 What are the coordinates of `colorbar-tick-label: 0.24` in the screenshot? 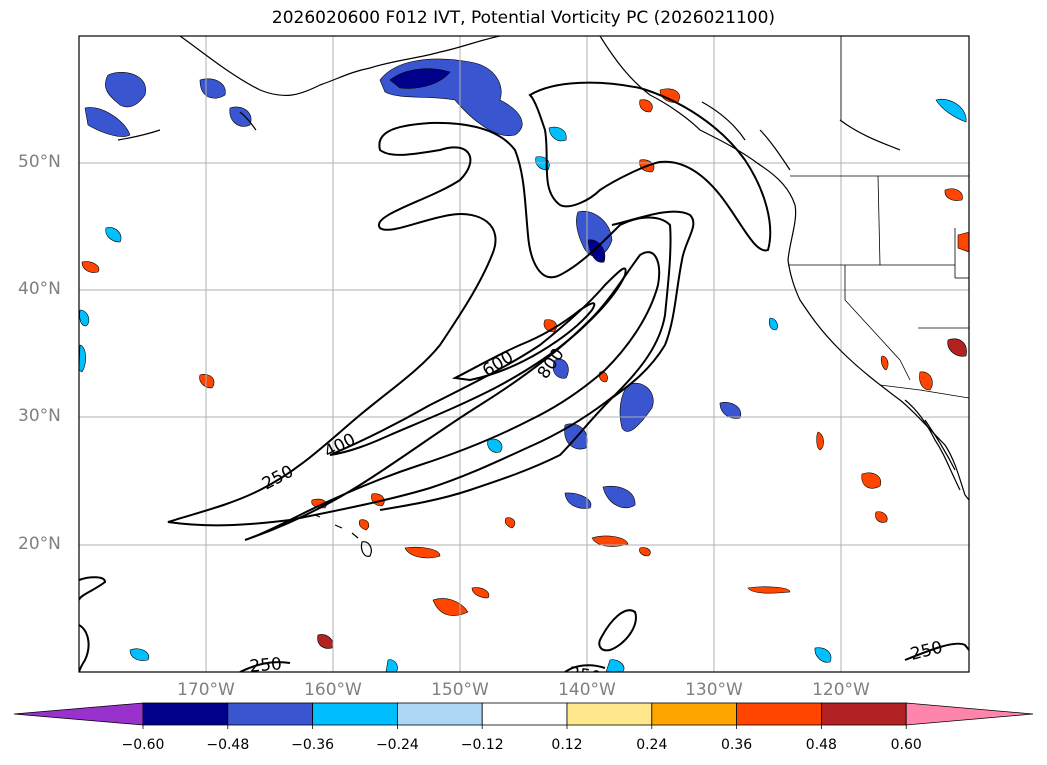 It's located at (652, 745).